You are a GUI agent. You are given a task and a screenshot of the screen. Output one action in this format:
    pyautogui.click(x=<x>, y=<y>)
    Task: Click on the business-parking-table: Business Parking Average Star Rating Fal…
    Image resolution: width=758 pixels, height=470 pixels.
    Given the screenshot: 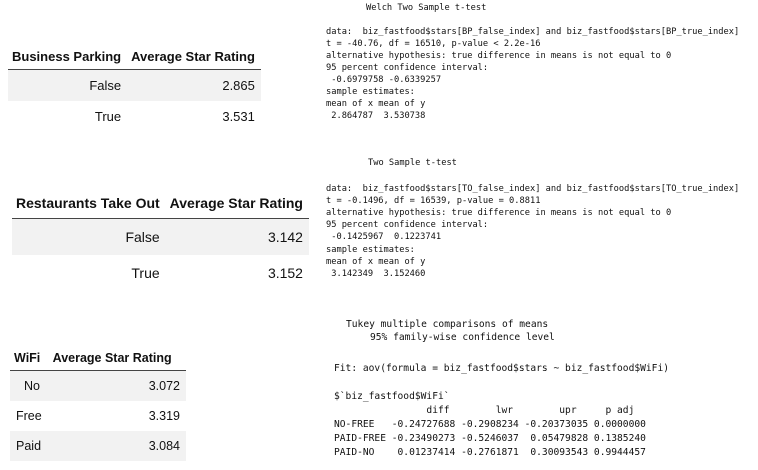 What is the action you would take?
    pyautogui.click(x=134, y=87)
    